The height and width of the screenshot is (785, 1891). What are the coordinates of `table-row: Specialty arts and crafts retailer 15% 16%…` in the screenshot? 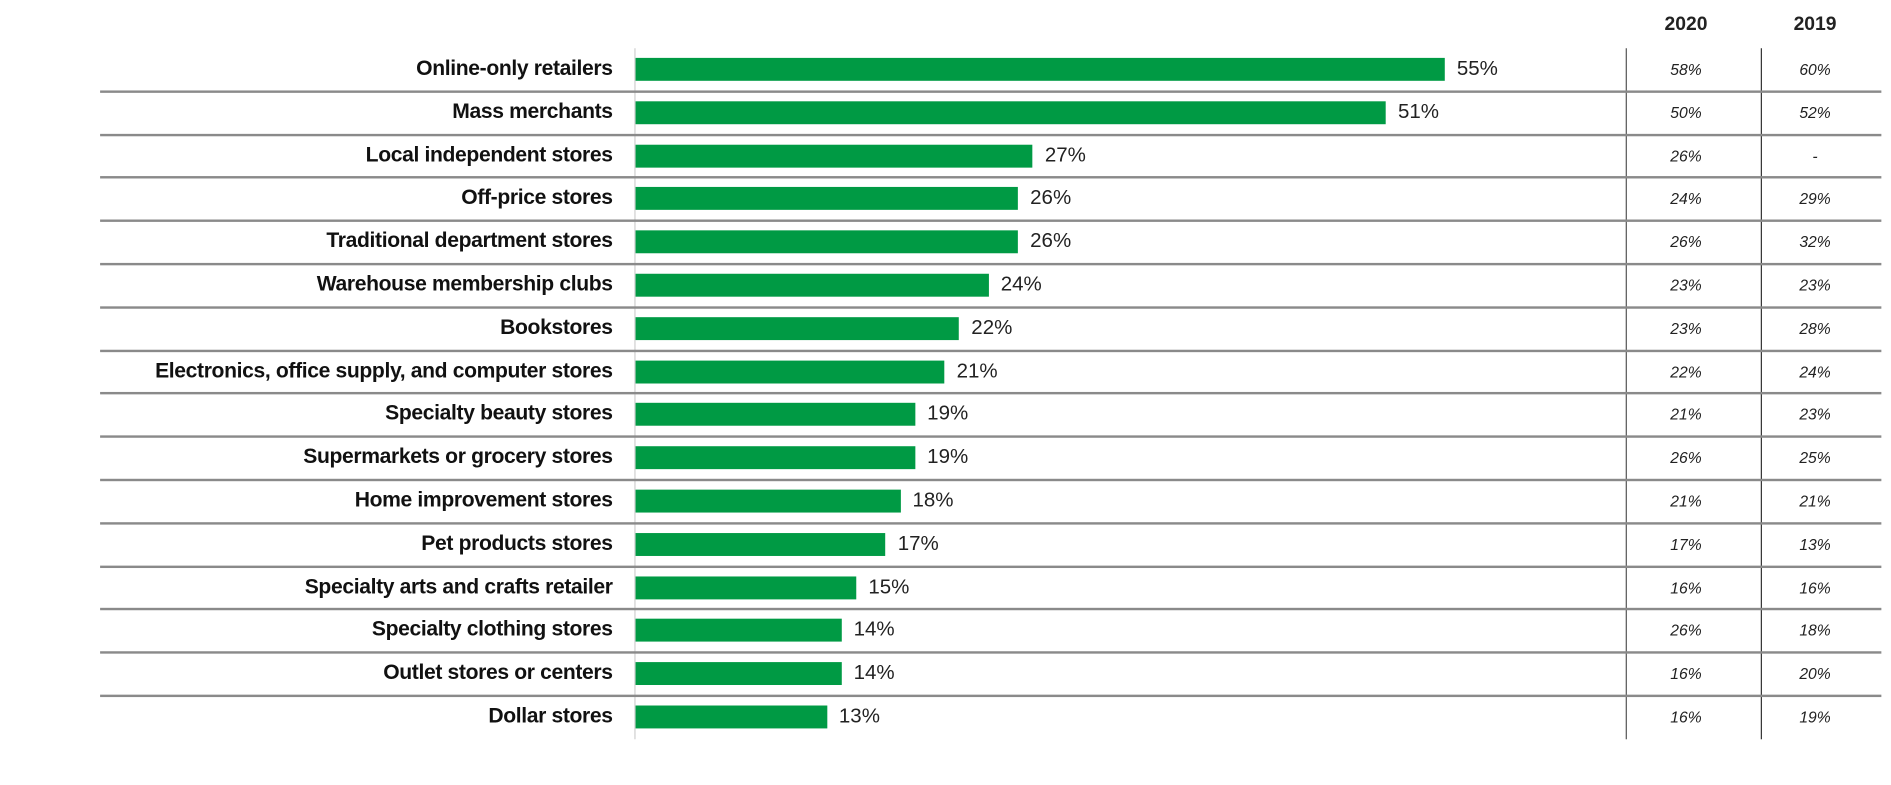 It's located at (990, 587).